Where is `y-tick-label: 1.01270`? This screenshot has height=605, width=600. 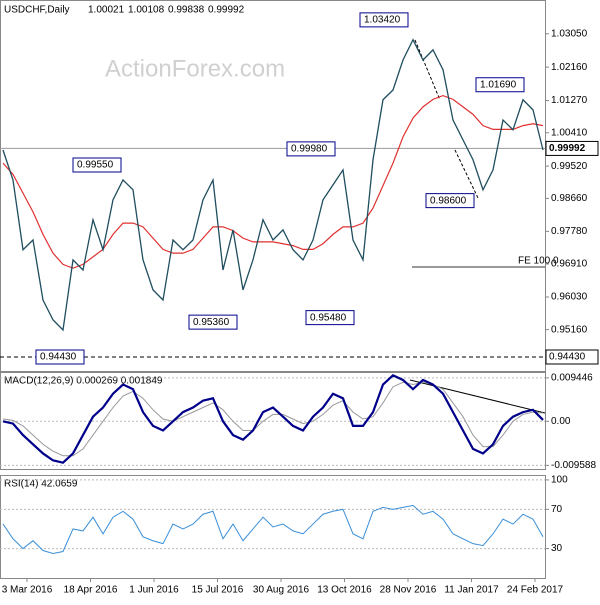 y-tick-label: 1.01270 is located at coordinates (569, 100).